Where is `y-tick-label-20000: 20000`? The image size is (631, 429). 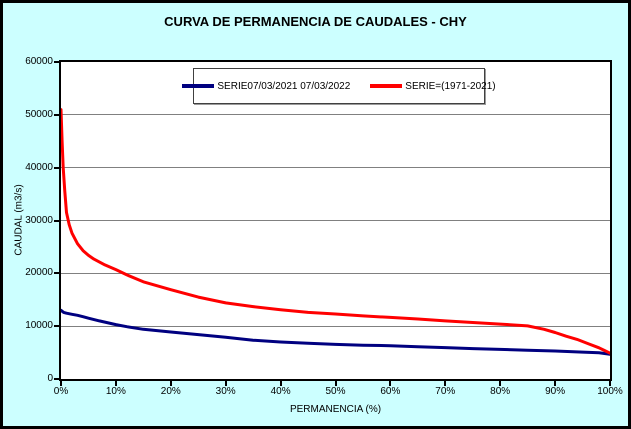 y-tick-label-20000: 20000 is located at coordinates (39, 273).